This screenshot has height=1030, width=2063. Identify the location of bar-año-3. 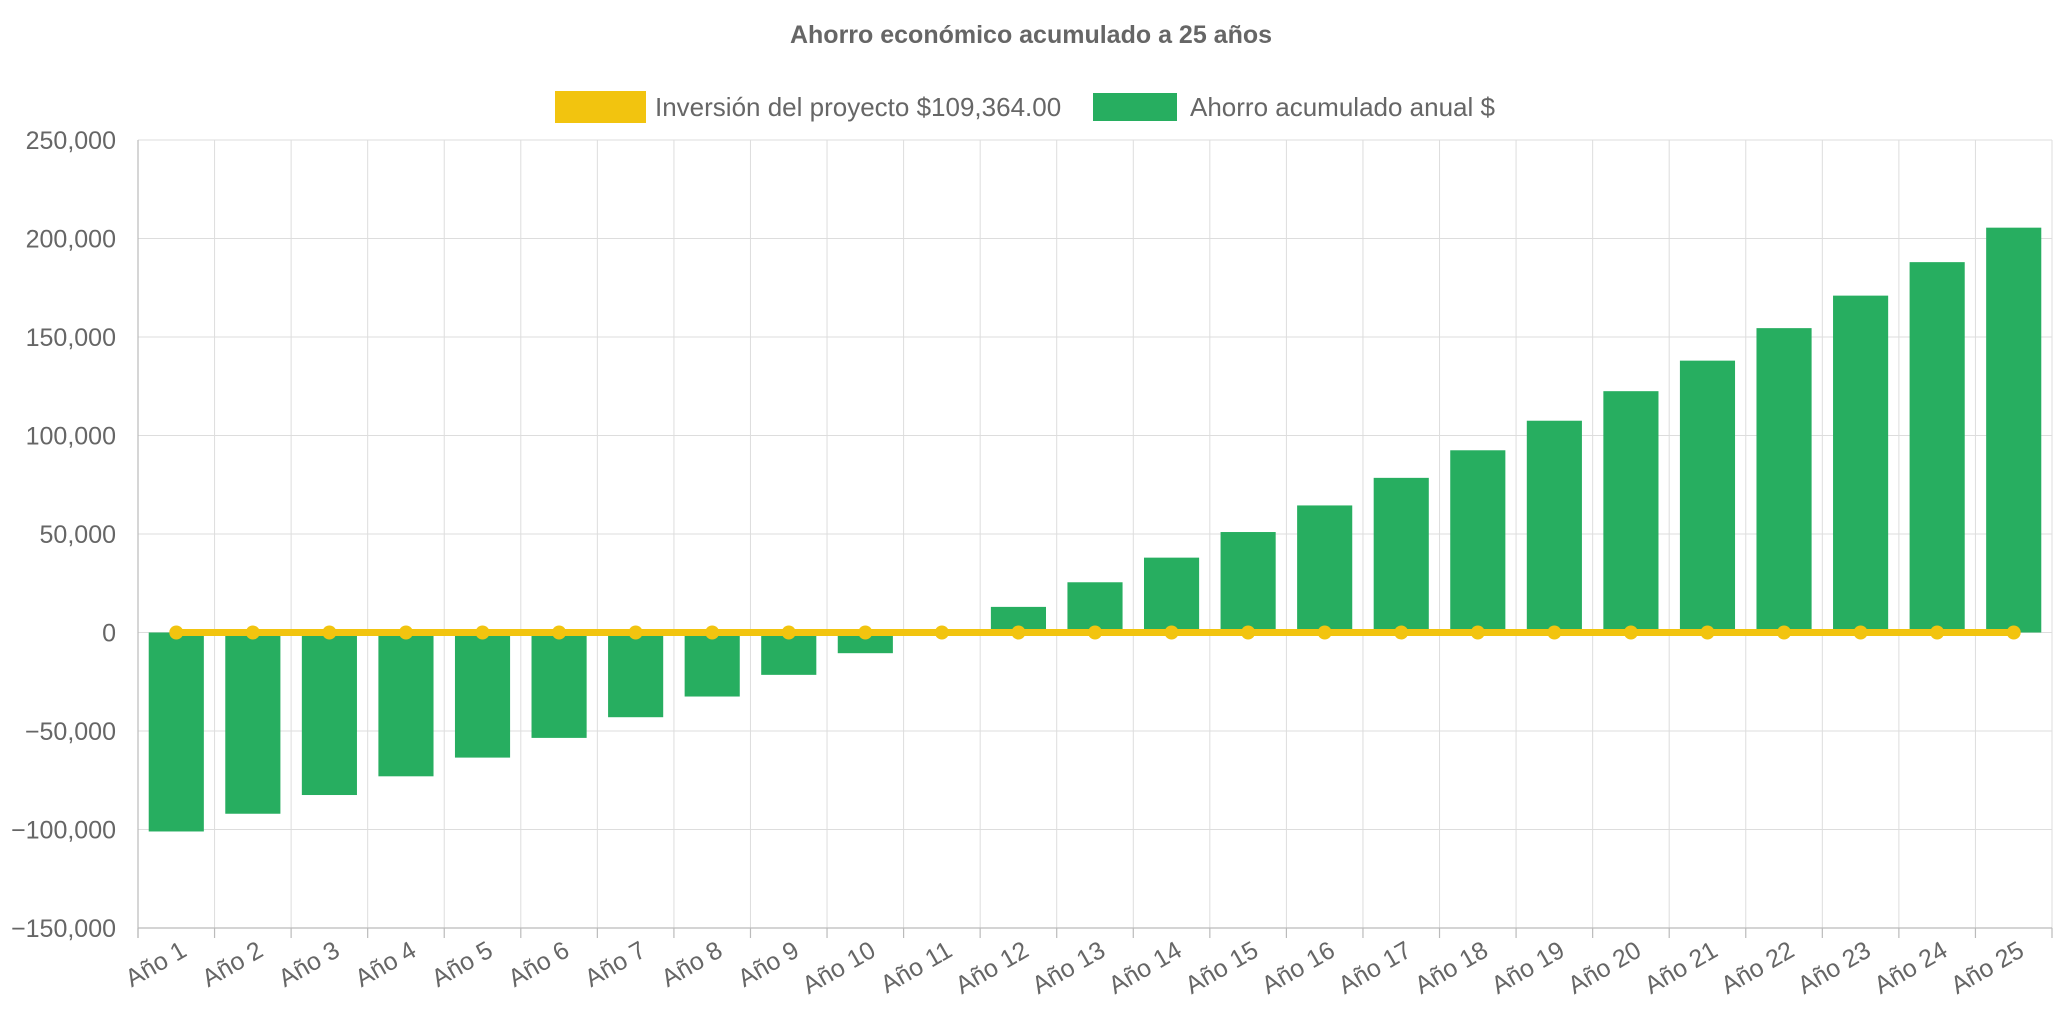
(329, 714).